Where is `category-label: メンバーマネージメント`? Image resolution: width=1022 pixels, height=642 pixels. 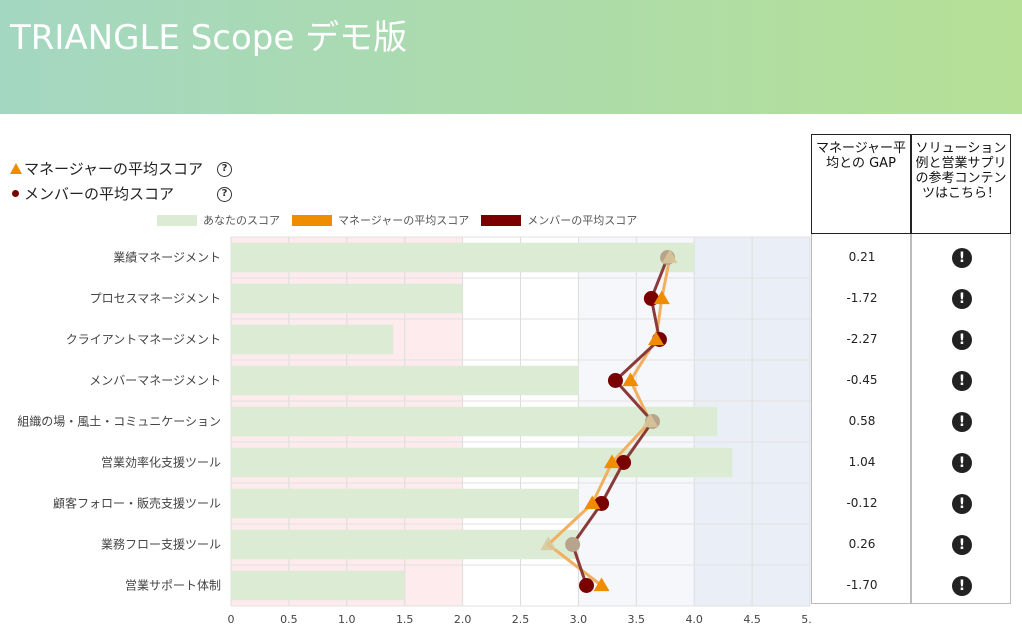 category-label: メンバーマネージメント is located at coordinates (155, 381).